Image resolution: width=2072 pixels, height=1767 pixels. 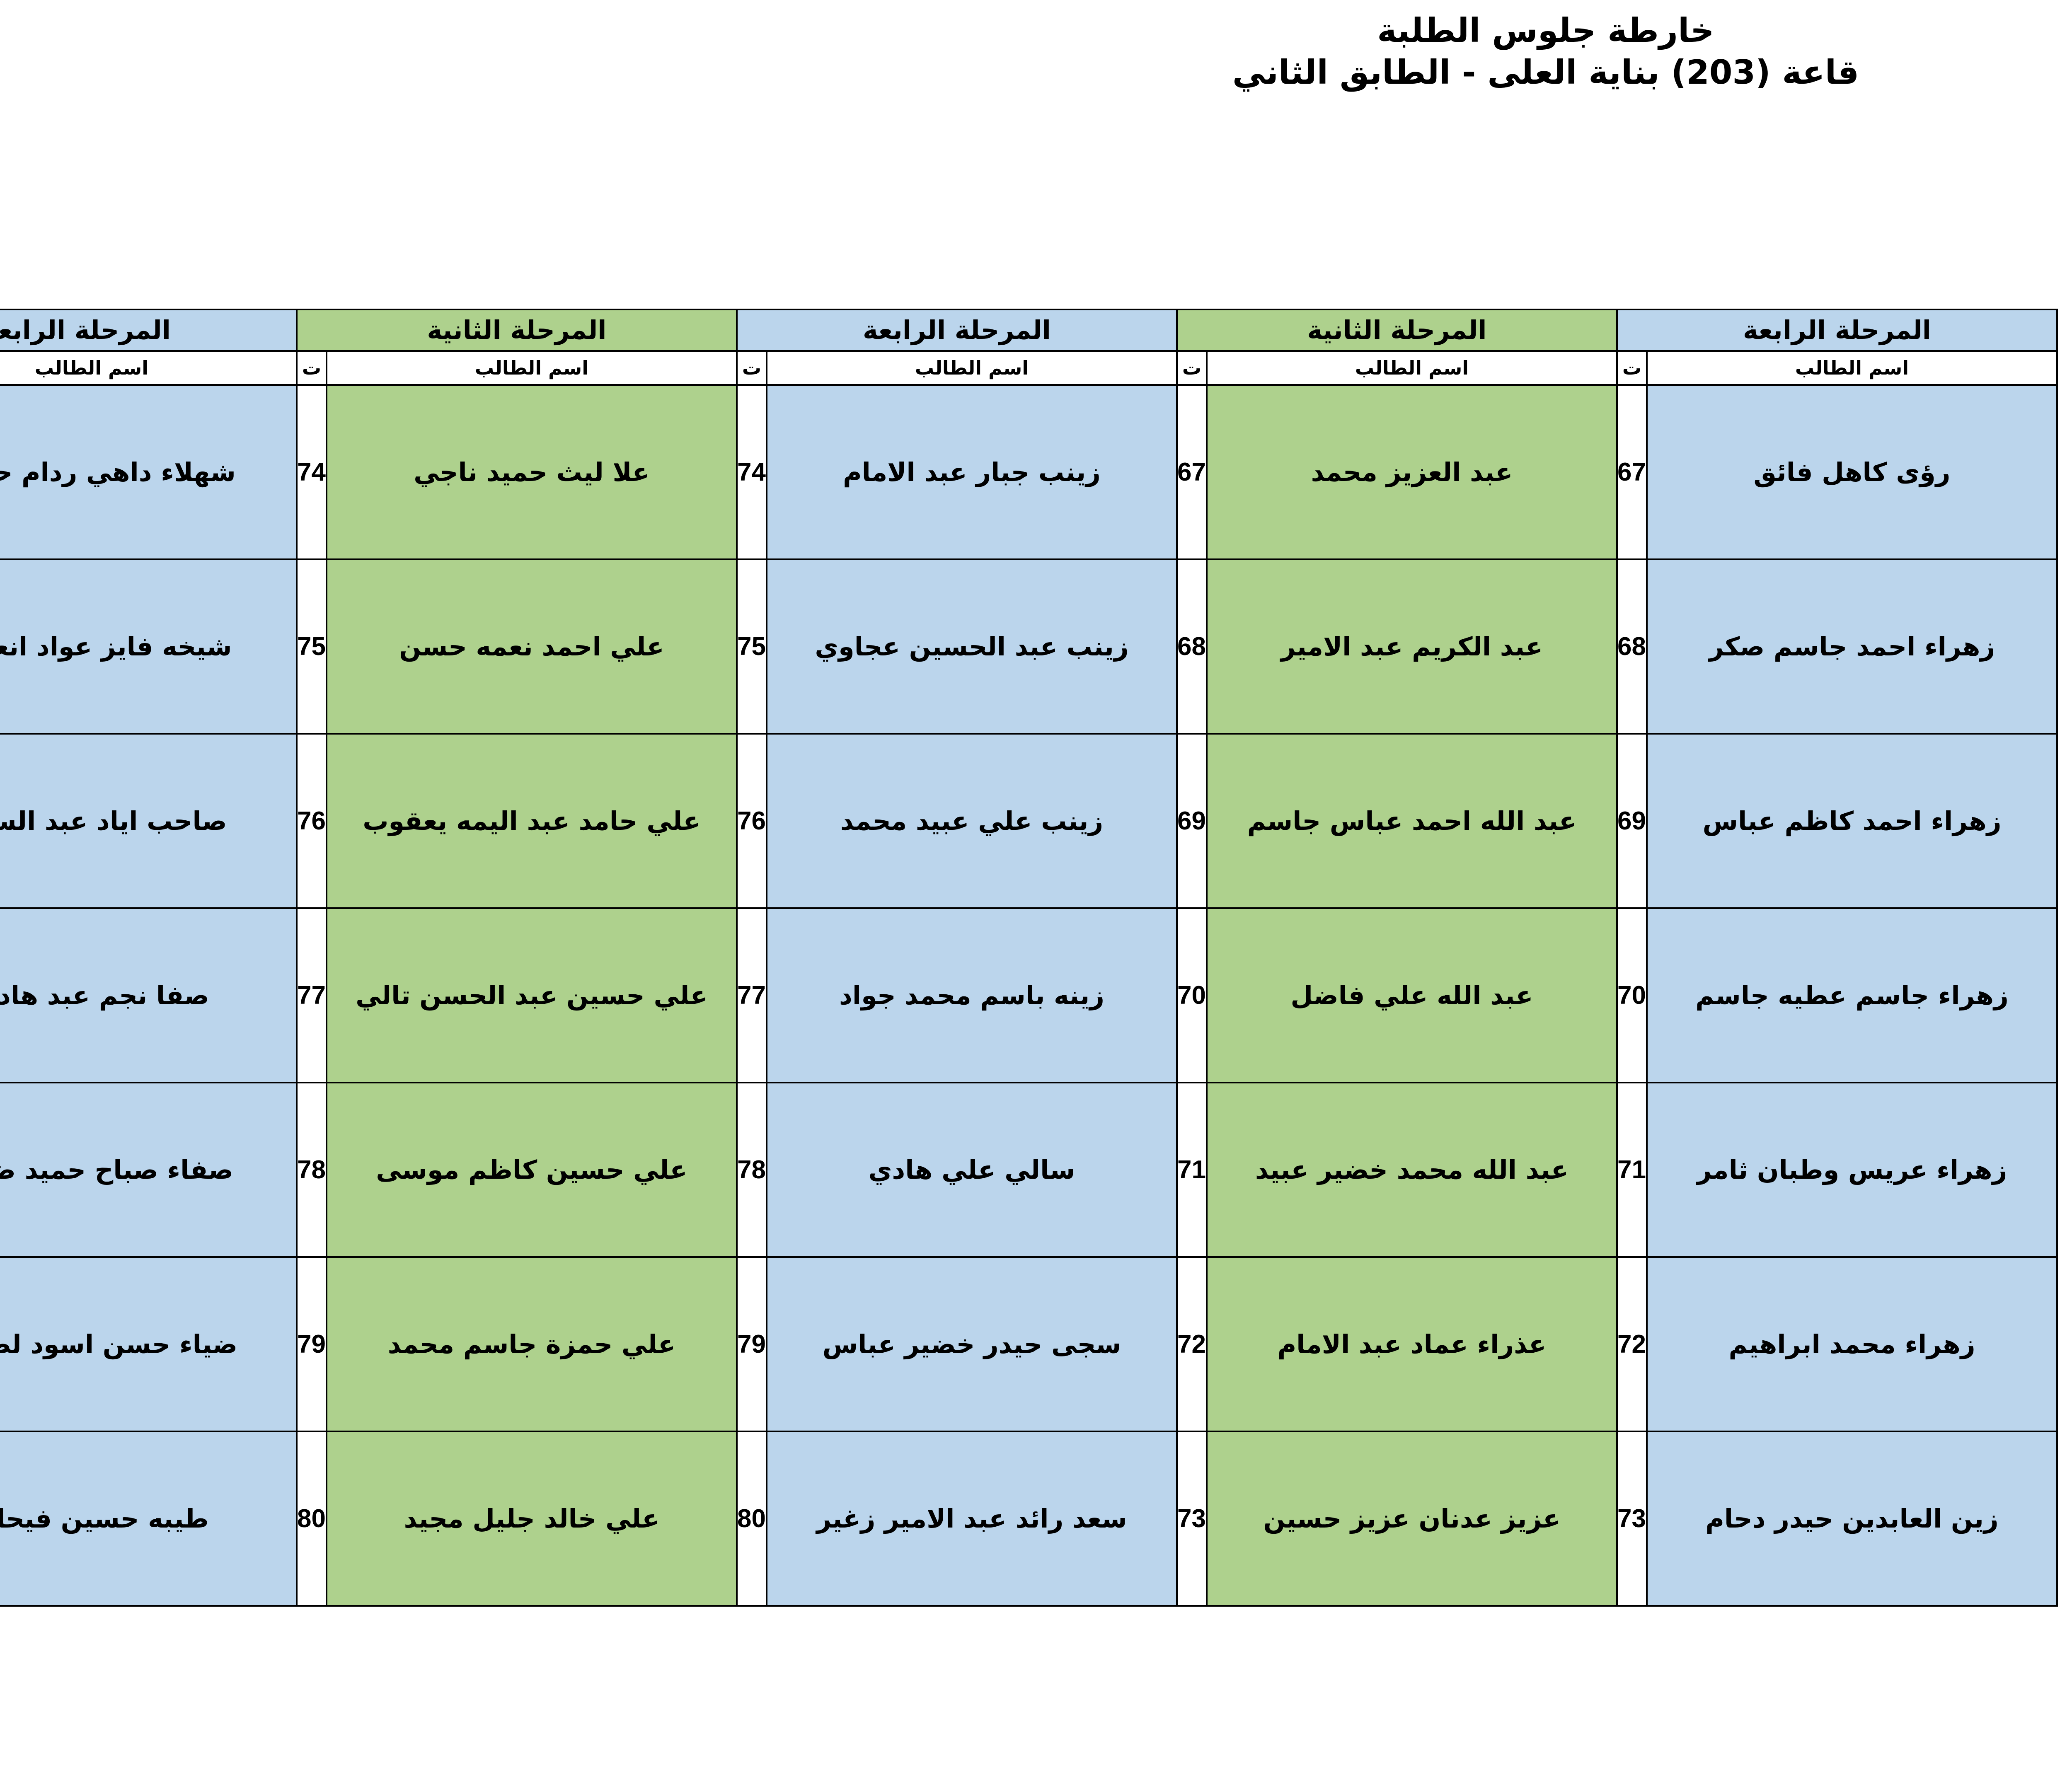 What do you see at coordinates (971, 1344) in the screenshot?
I see `student-name-cell: سجى حيدر خضير عباس` at bounding box center [971, 1344].